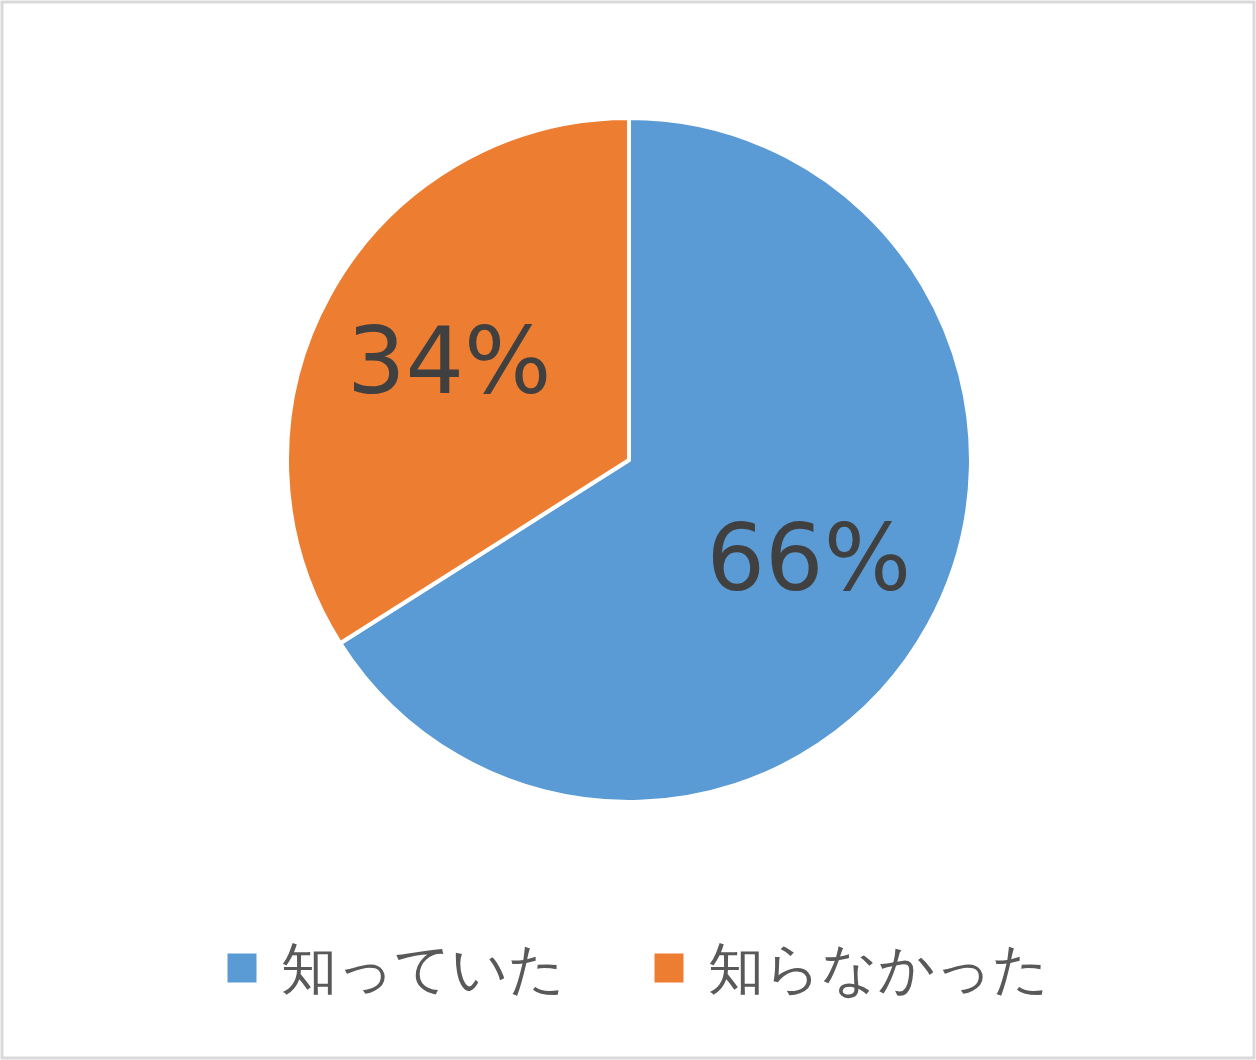  What do you see at coordinates (878, 968) in the screenshot?
I see `legend-label: 知らなかった` at bounding box center [878, 968].